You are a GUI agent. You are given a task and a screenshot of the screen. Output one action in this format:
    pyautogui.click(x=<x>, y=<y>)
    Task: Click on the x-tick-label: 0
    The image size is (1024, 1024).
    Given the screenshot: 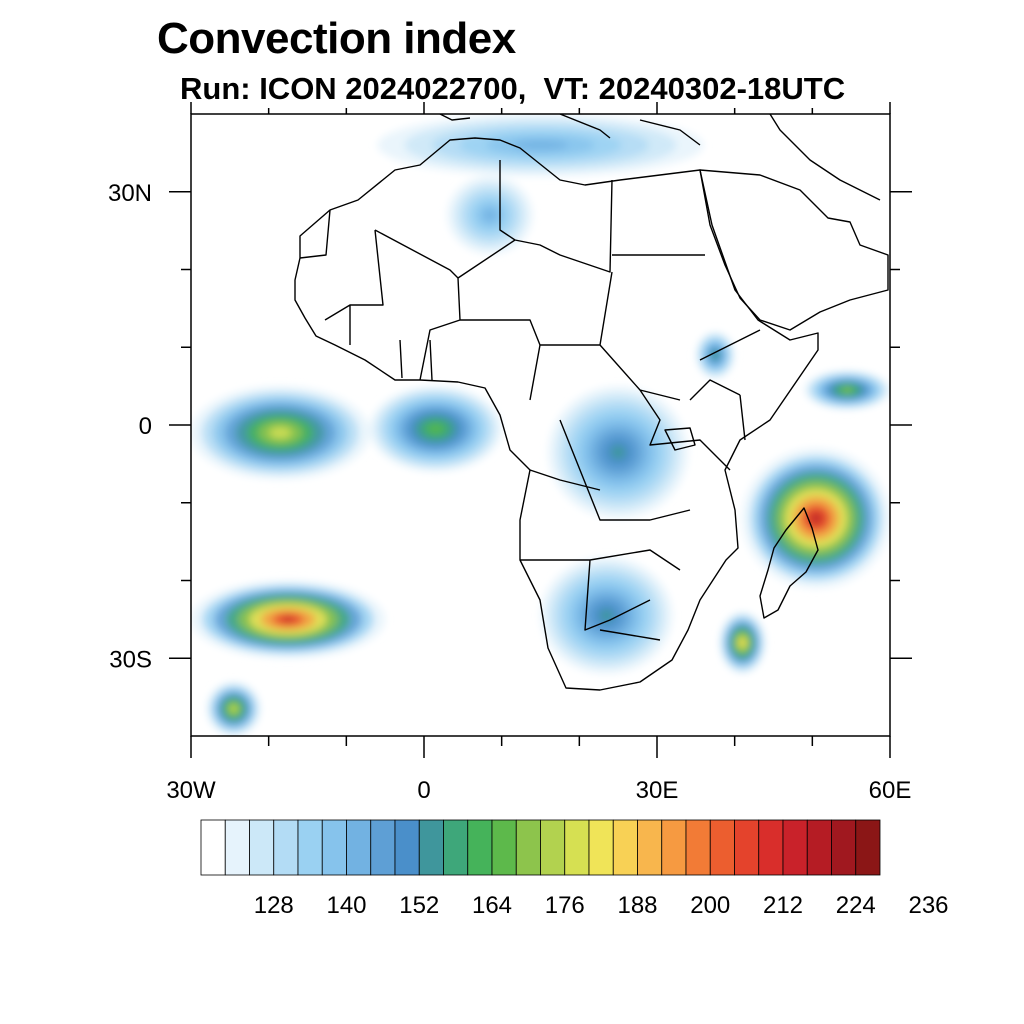 What is the action you would take?
    pyautogui.click(x=423, y=790)
    